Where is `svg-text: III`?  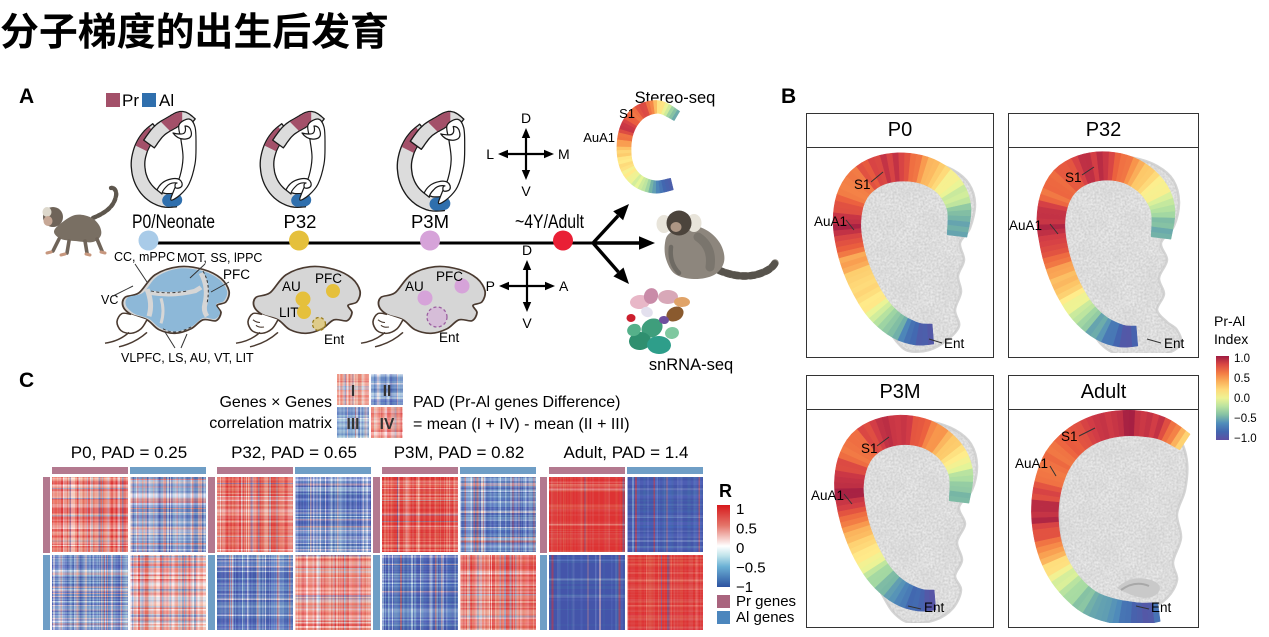 svg-text: III is located at coordinates (353, 424).